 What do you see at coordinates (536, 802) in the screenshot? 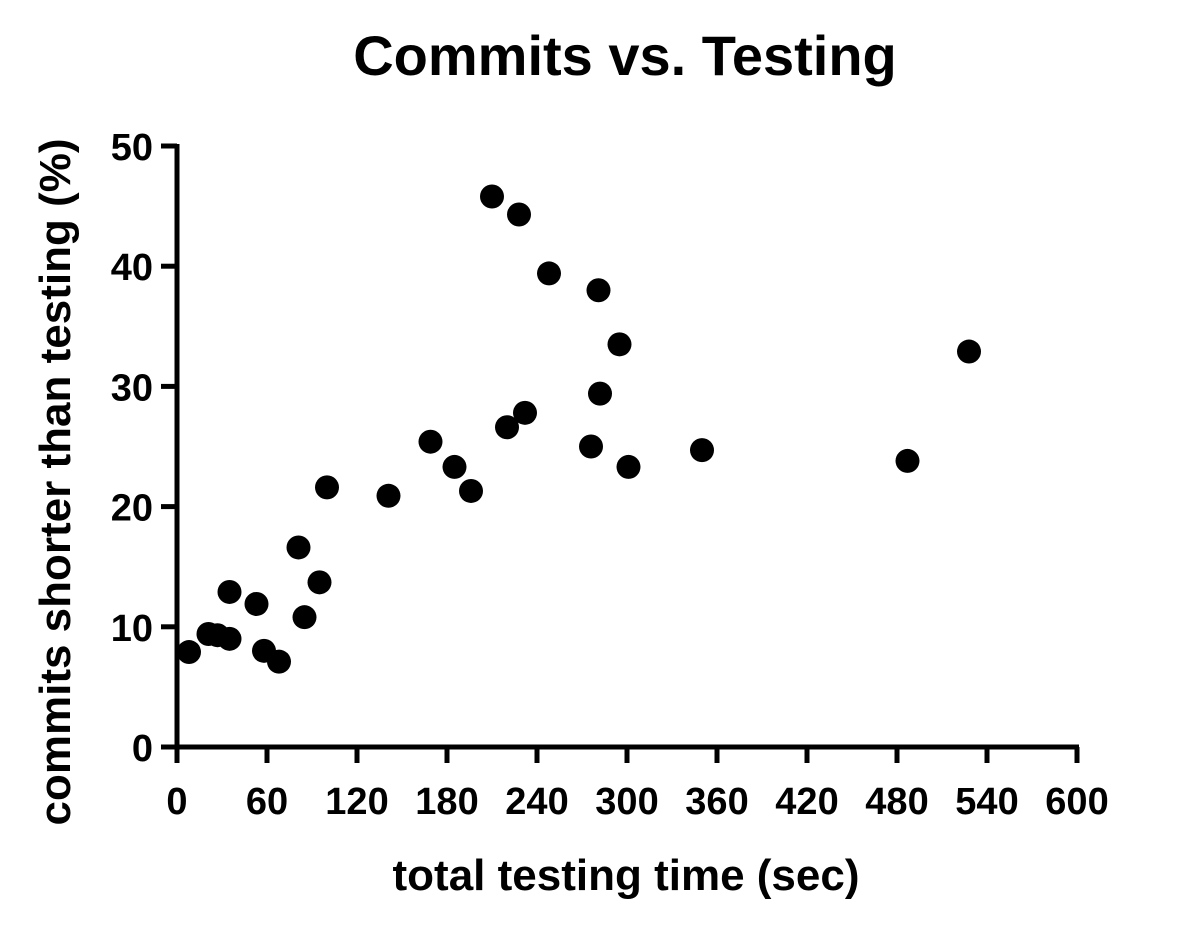
I see `x-tick-label: 240` at bounding box center [536, 802].